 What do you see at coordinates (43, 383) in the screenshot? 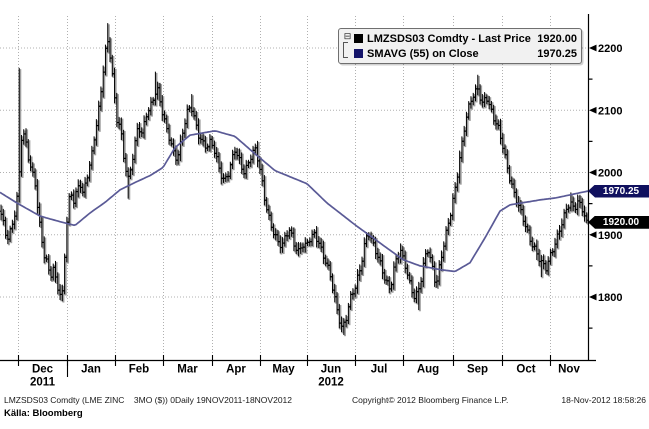
I see `svg-text: 2011` at bounding box center [43, 383].